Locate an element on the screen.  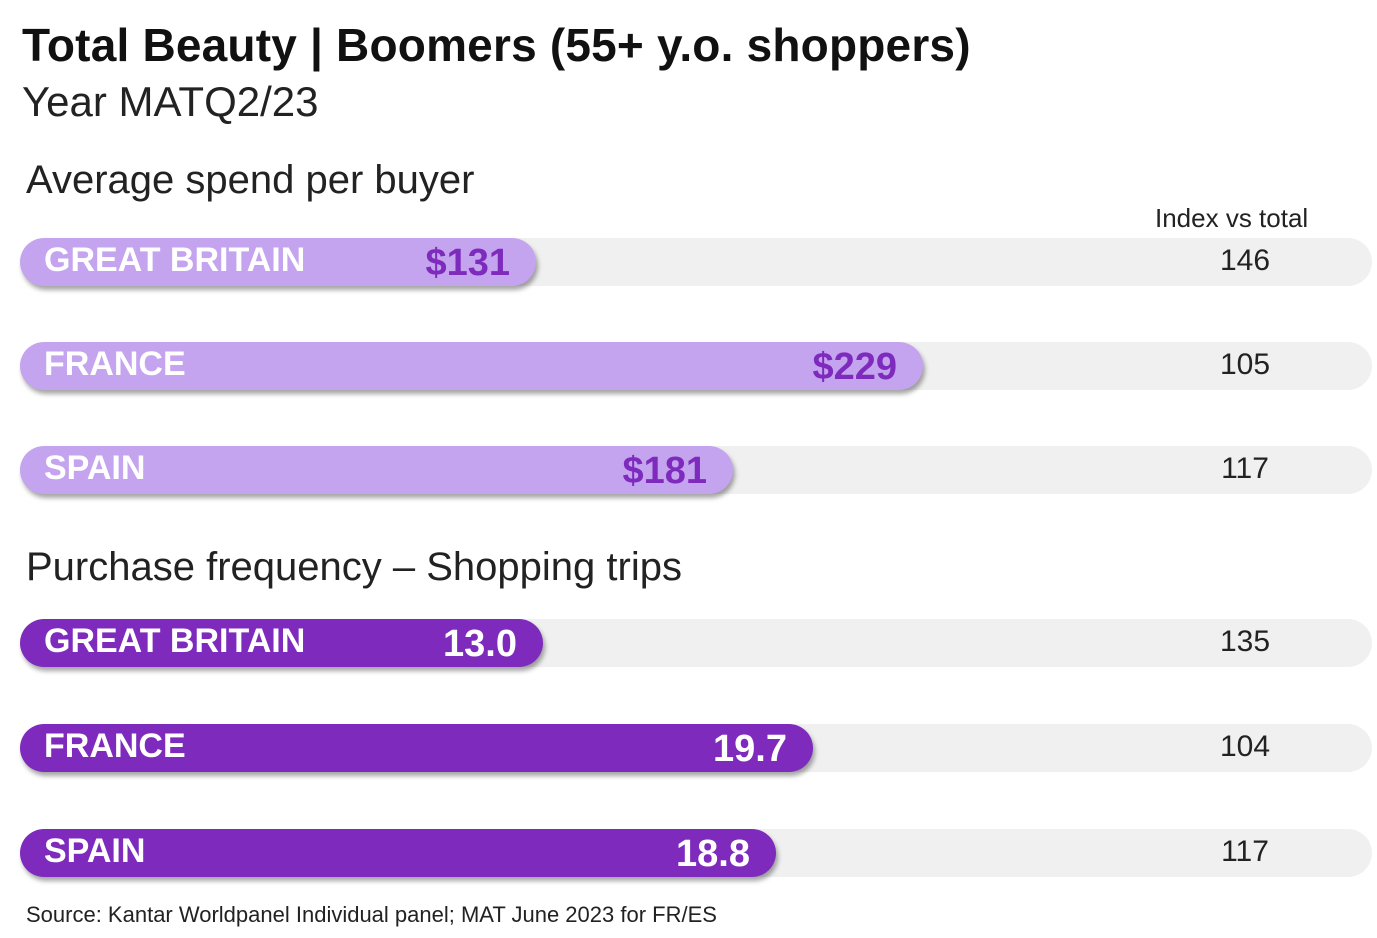
frequency-index-value: 104 is located at coordinates (1245, 746).